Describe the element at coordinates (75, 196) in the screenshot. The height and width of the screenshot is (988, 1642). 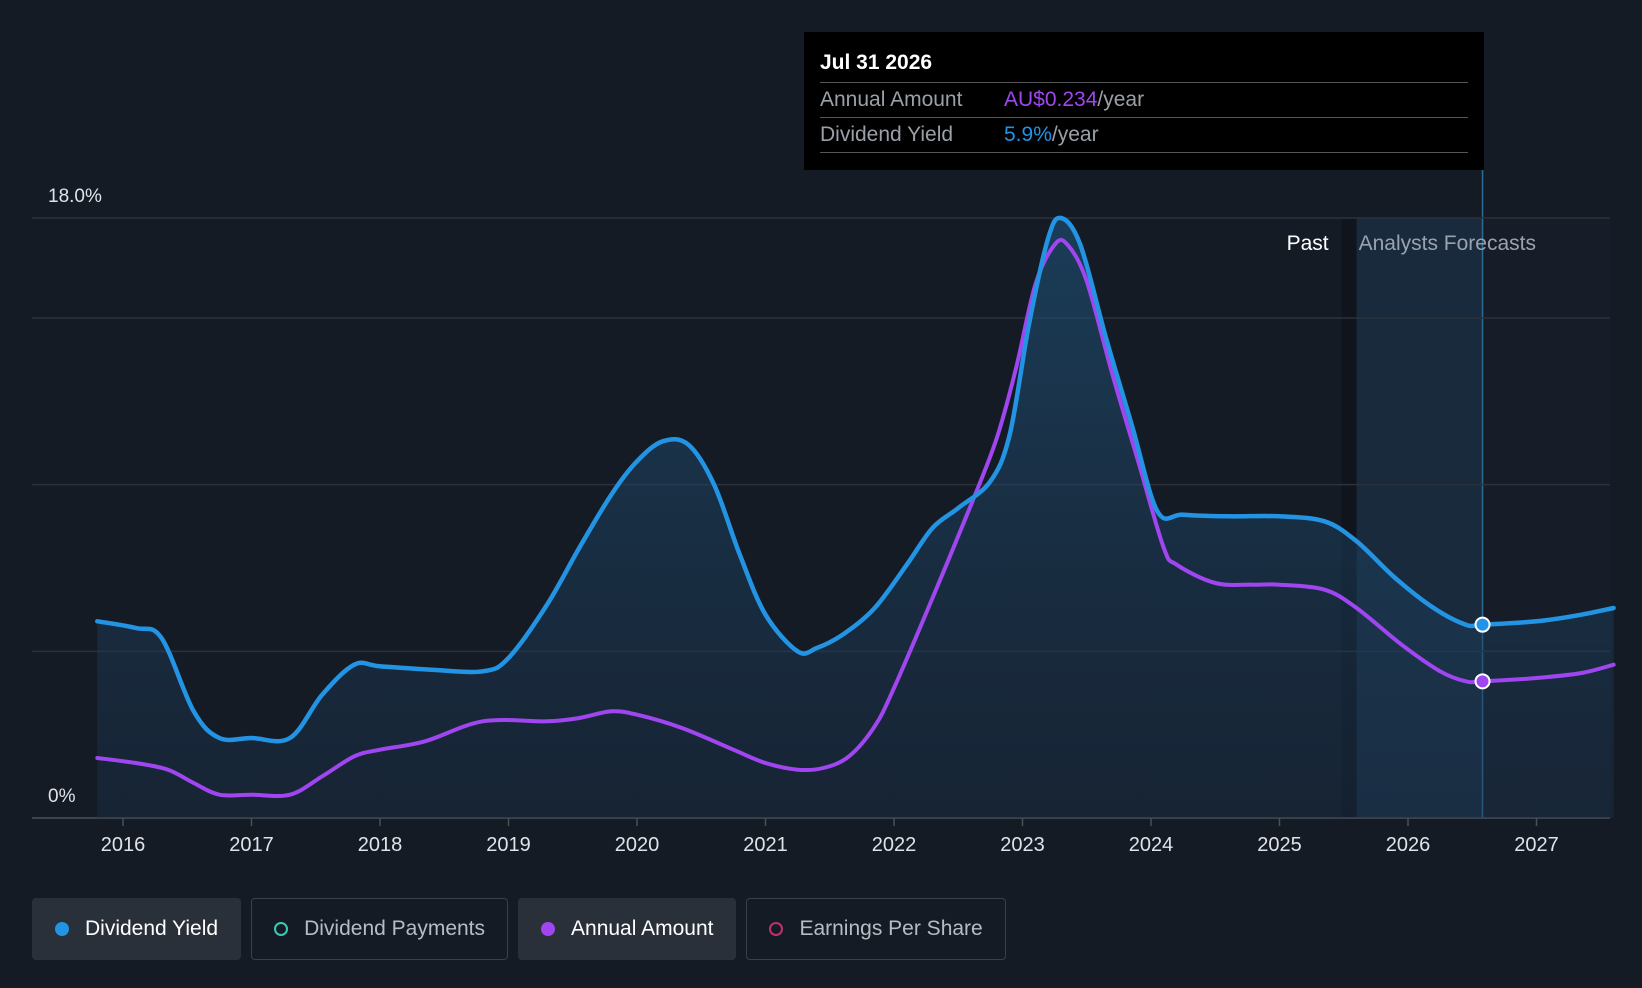
I see `y-axis-label-top: 18.0%` at that location.